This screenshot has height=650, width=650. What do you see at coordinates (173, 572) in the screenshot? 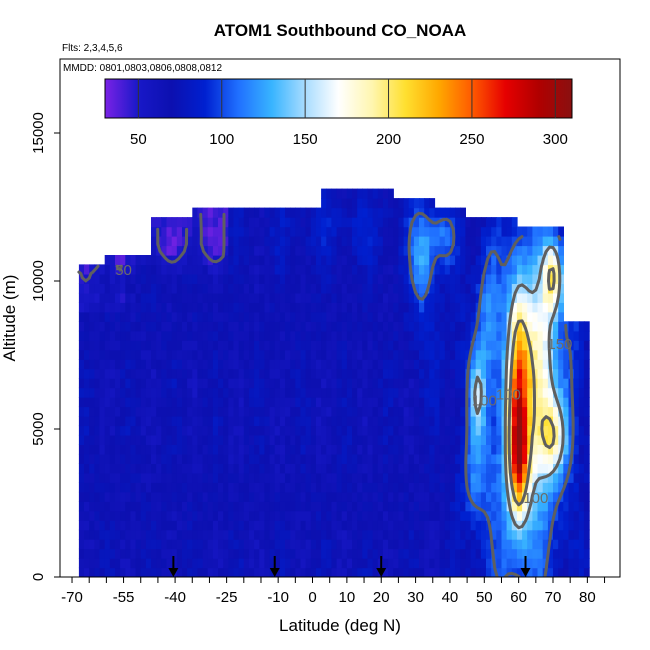
I see `flight-marker-arrowhead` at bounding box center [173, 572].